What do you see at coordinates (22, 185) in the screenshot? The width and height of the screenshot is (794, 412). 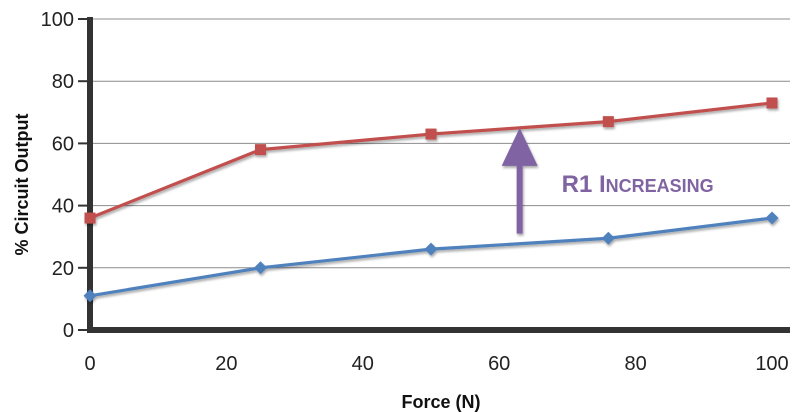 I see `y-axis-title: % Circuit Output` at bounding box center [22, 185].